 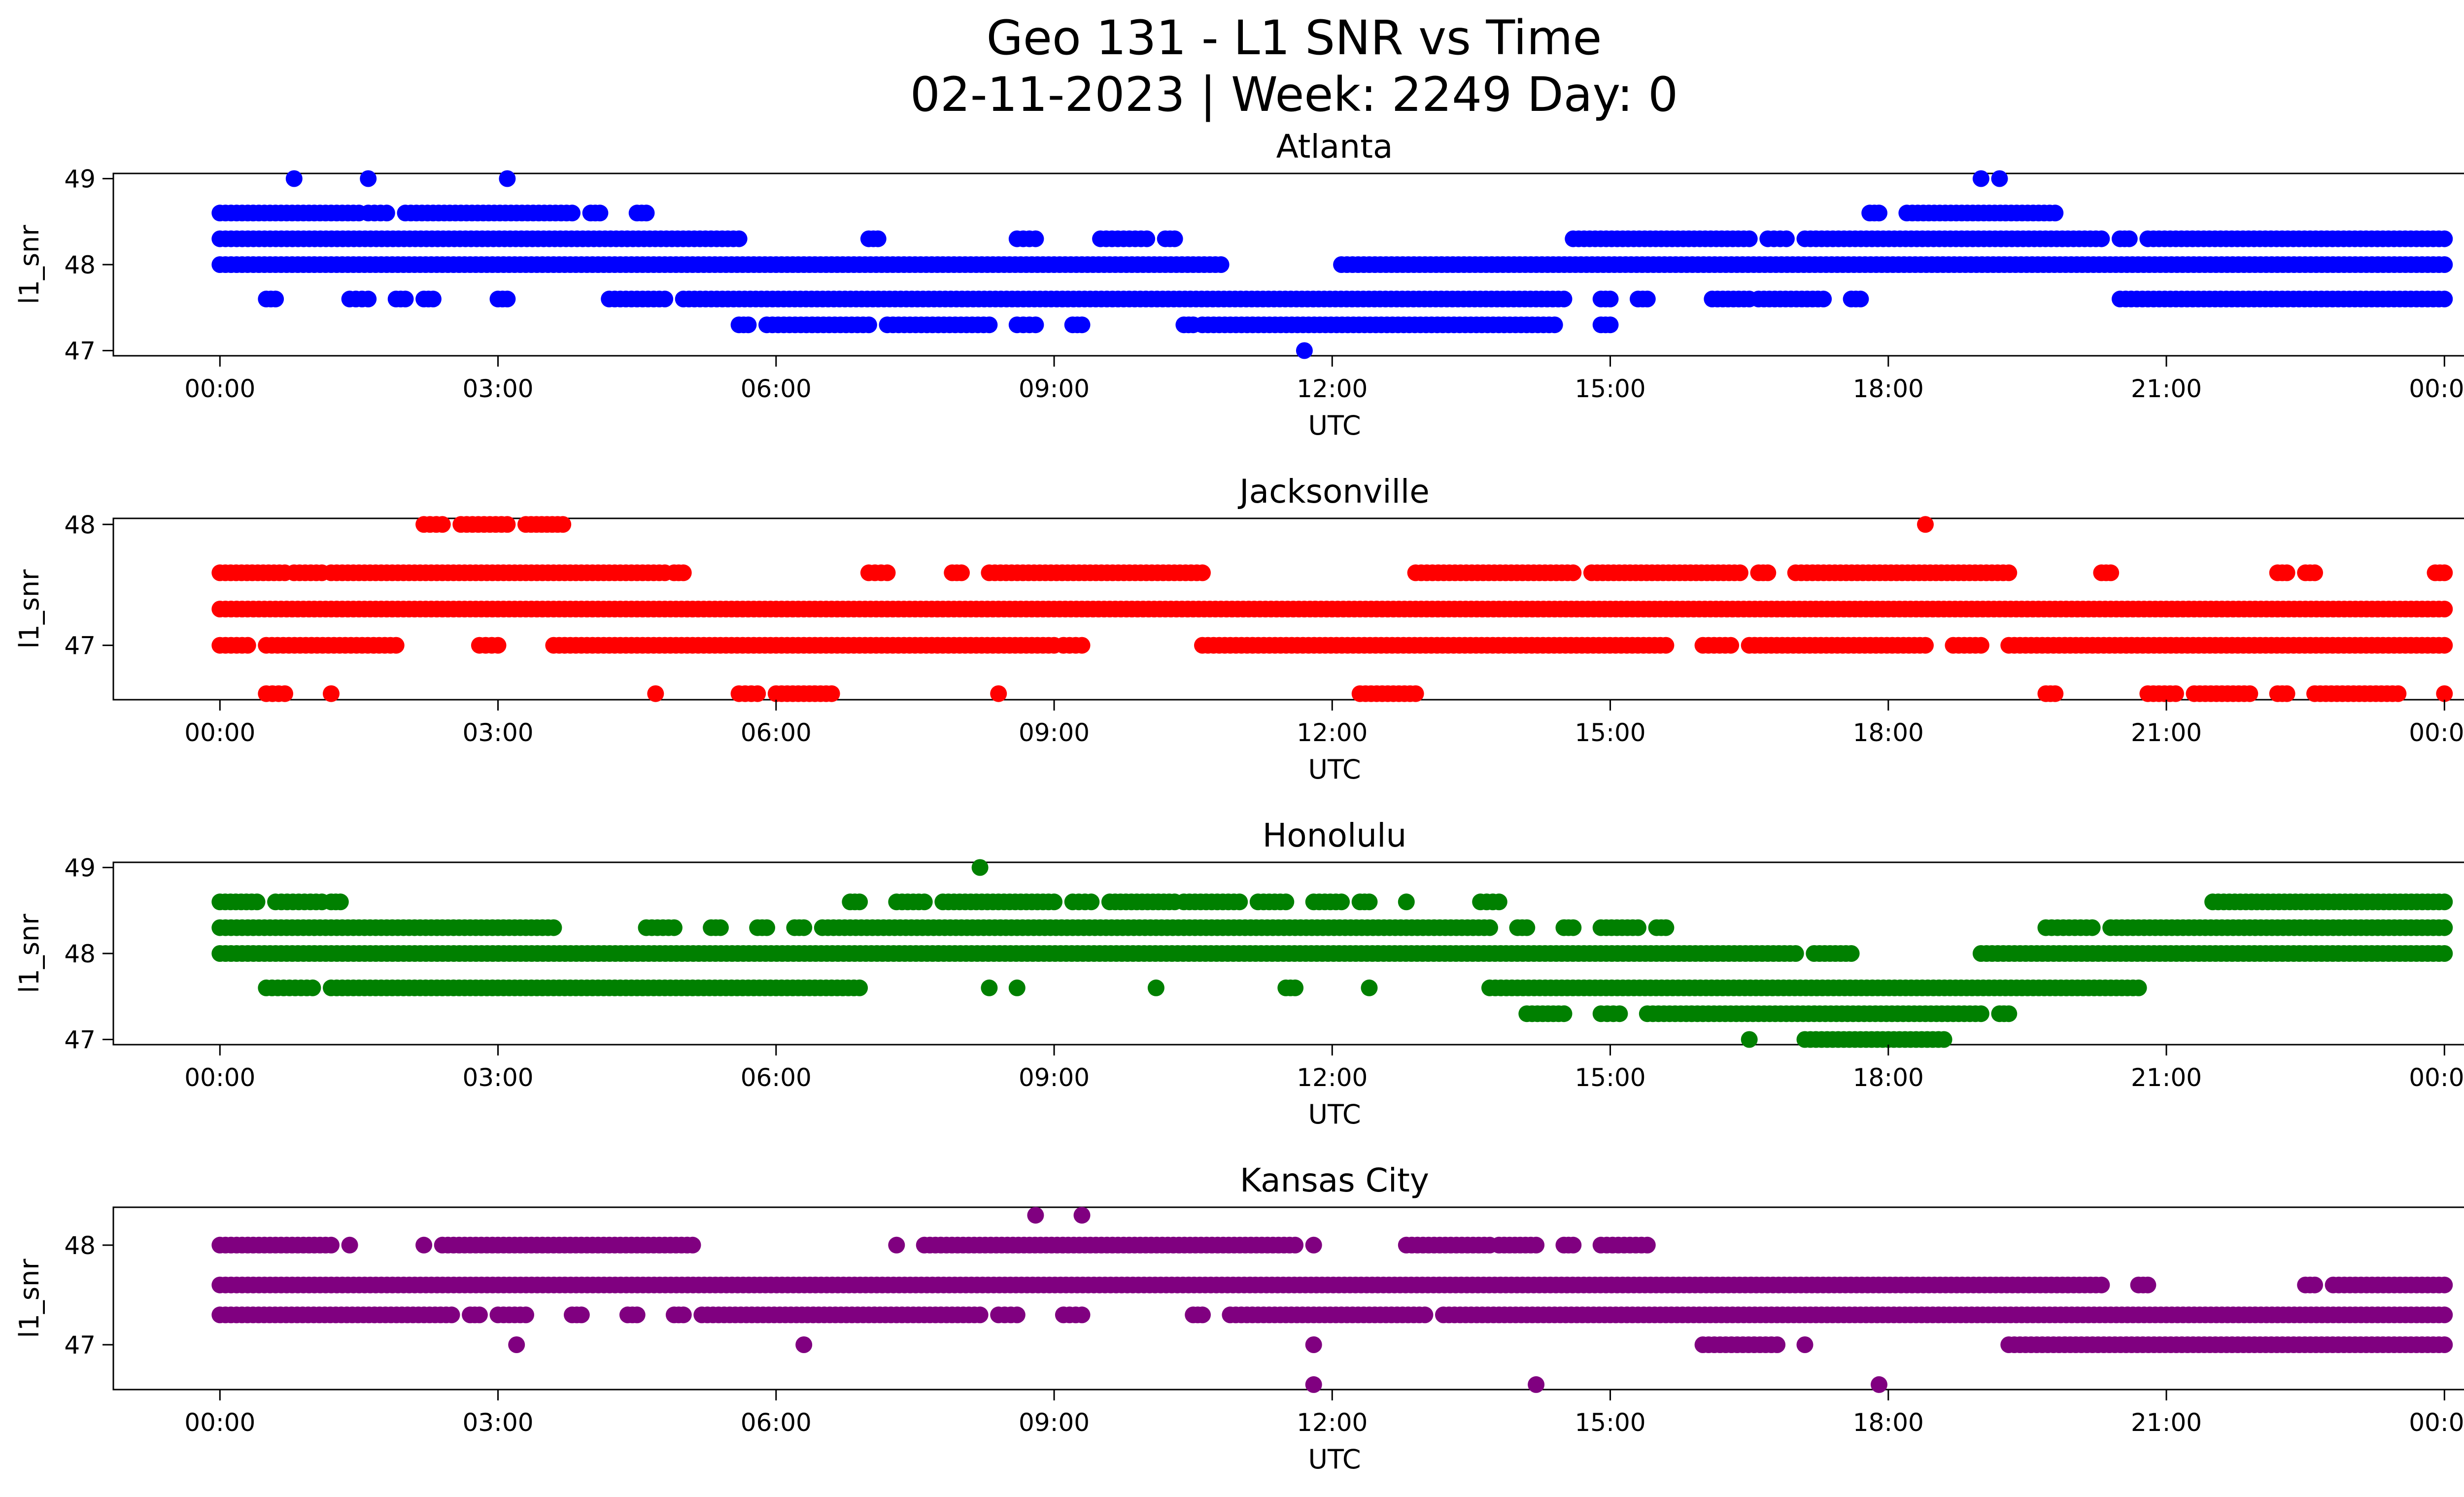 What do you see at coordinates (2166, 1422) in the screenshot?
I see `x-tick-label: 21:00` at bounding box center [2166, 1422].